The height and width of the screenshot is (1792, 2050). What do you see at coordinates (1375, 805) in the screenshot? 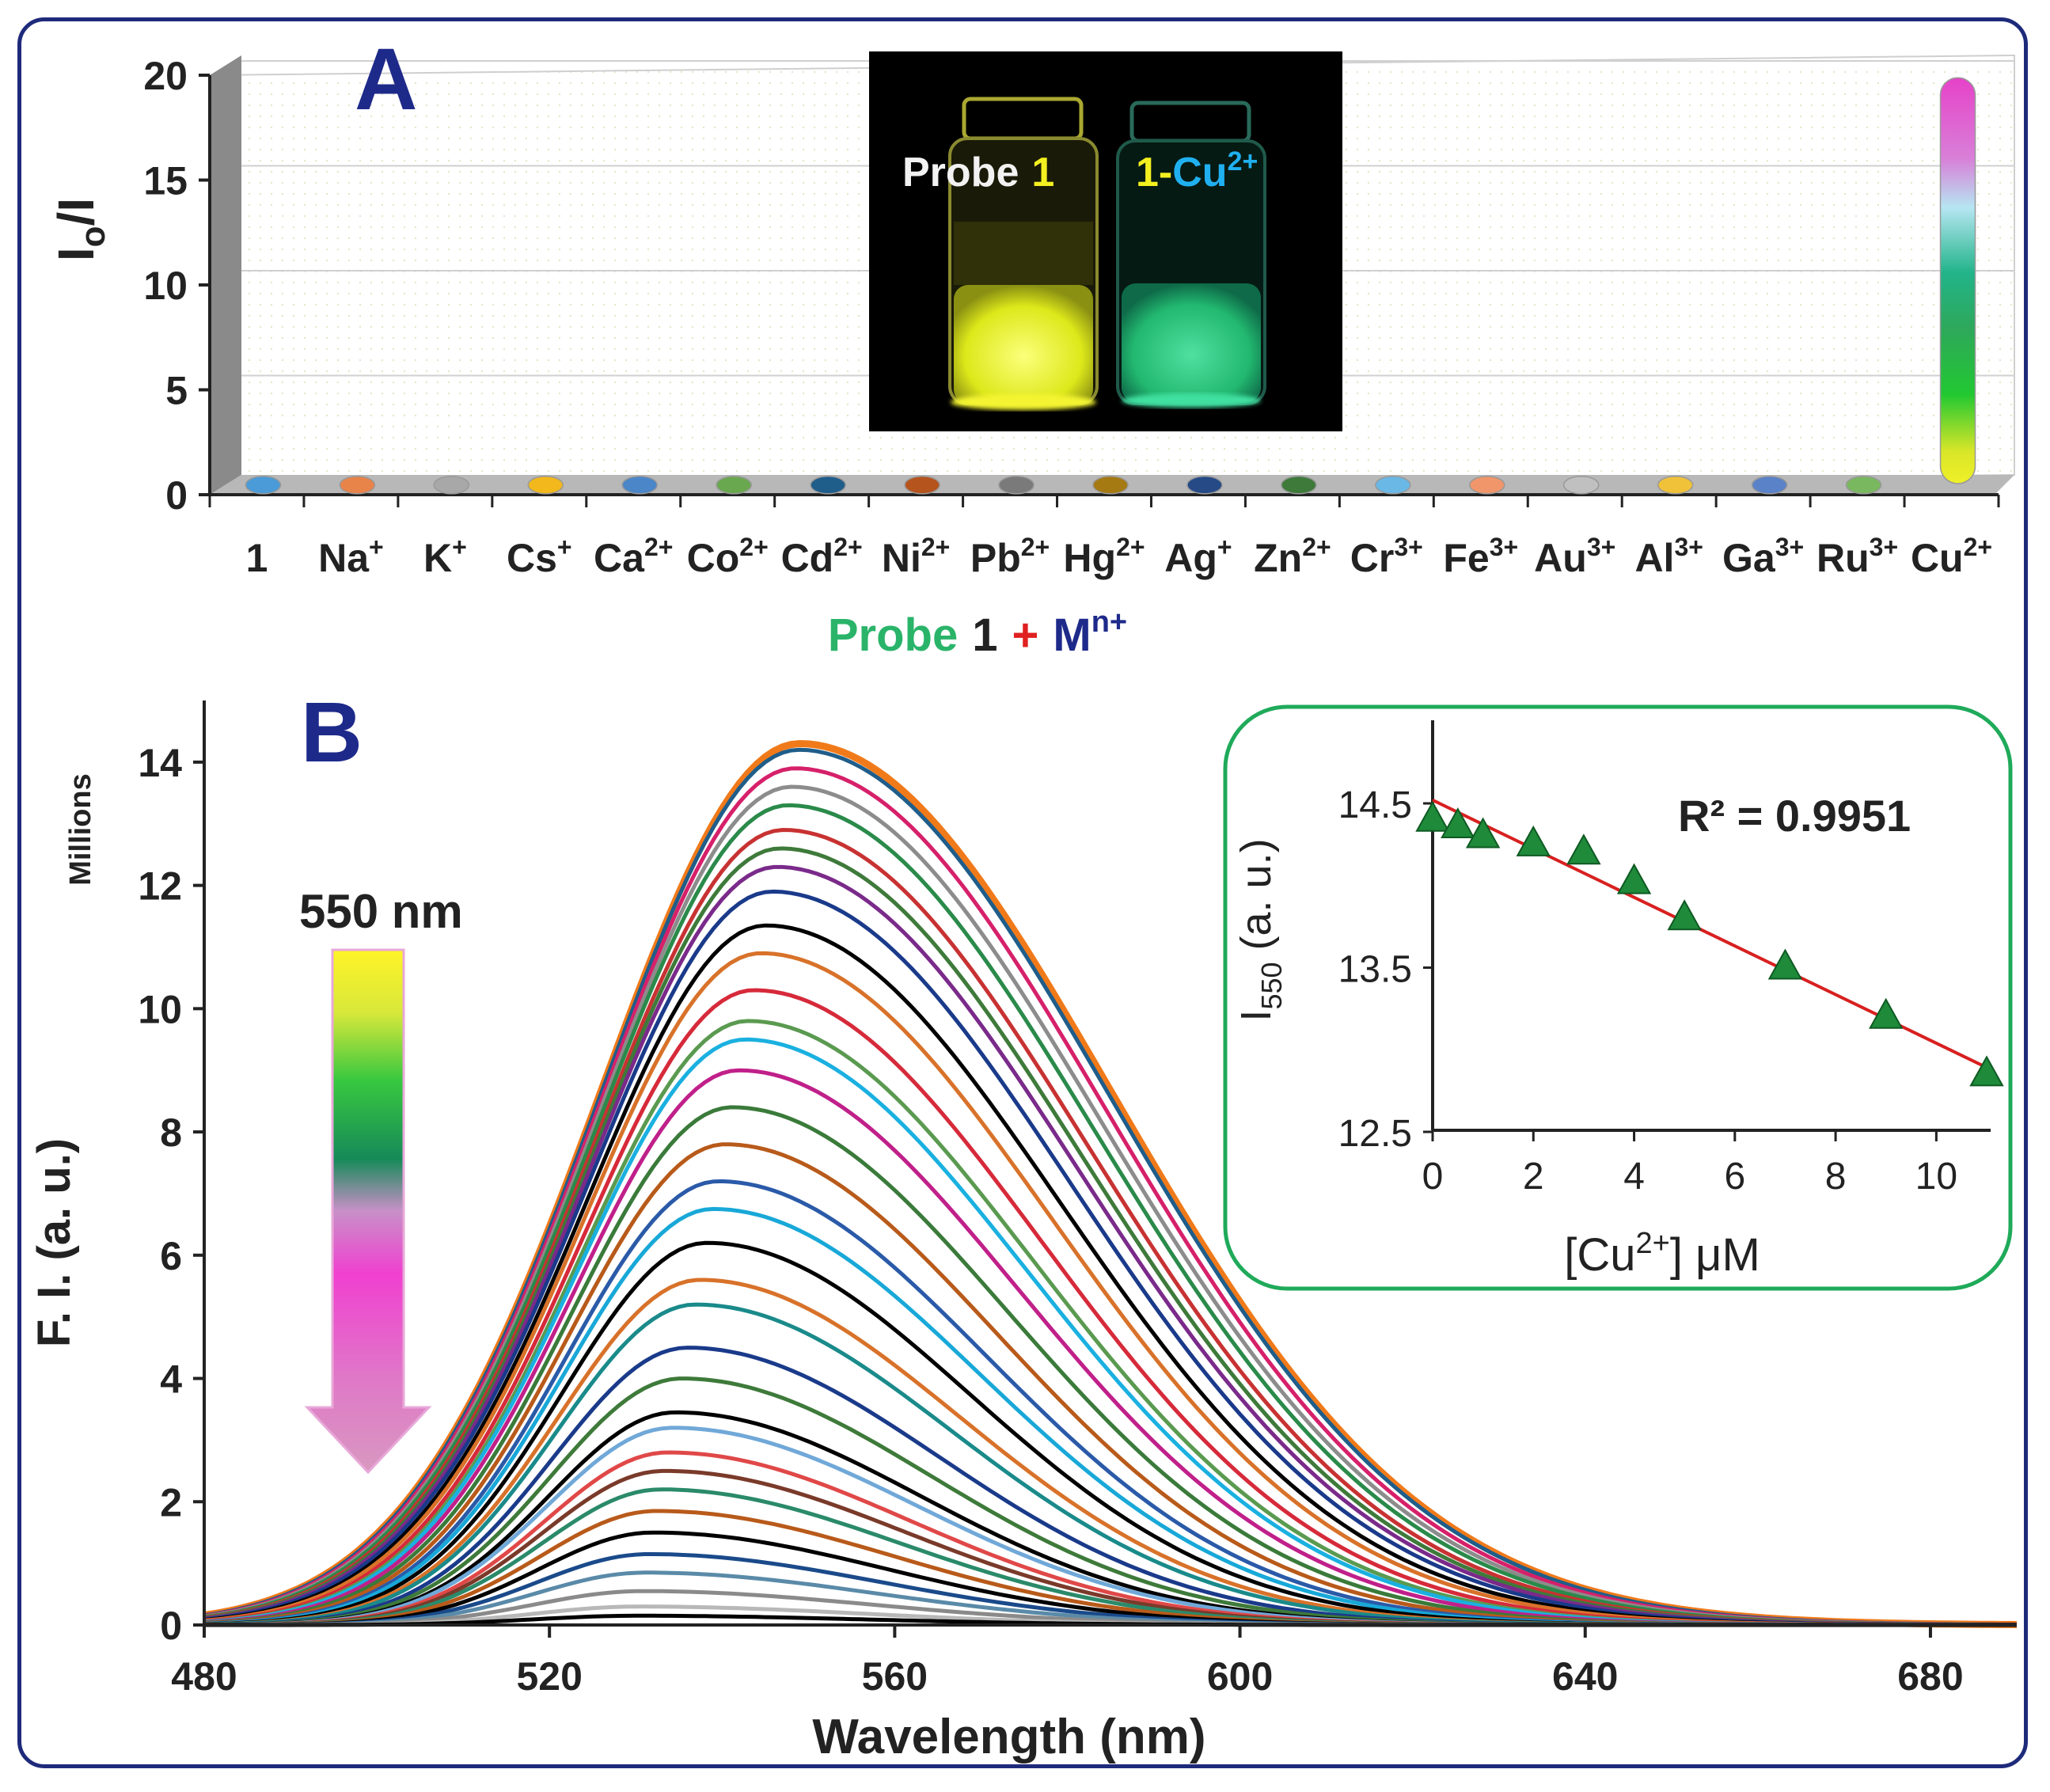
I see `inset-y-tick-label: 14.5` at bounding box center [1375, 805].